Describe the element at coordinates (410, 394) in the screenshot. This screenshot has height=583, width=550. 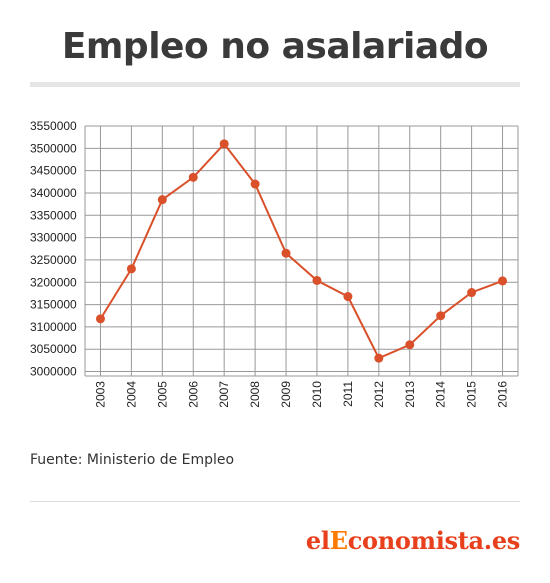
I see `x-tick-label: 2013` at that location.